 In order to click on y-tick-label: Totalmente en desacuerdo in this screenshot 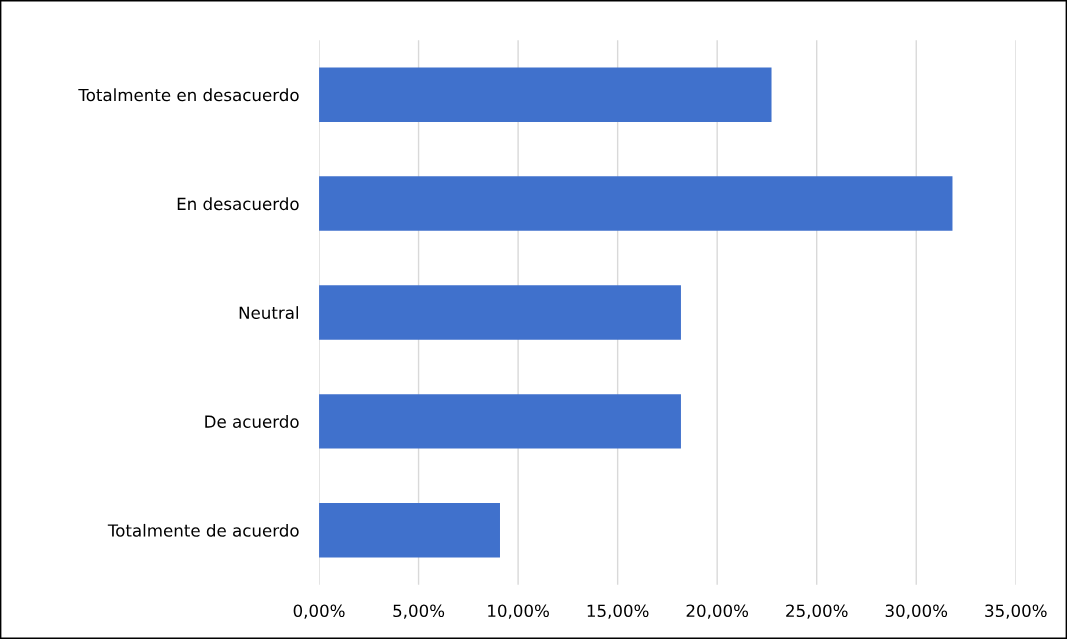, I will do `click(188, 95)`.